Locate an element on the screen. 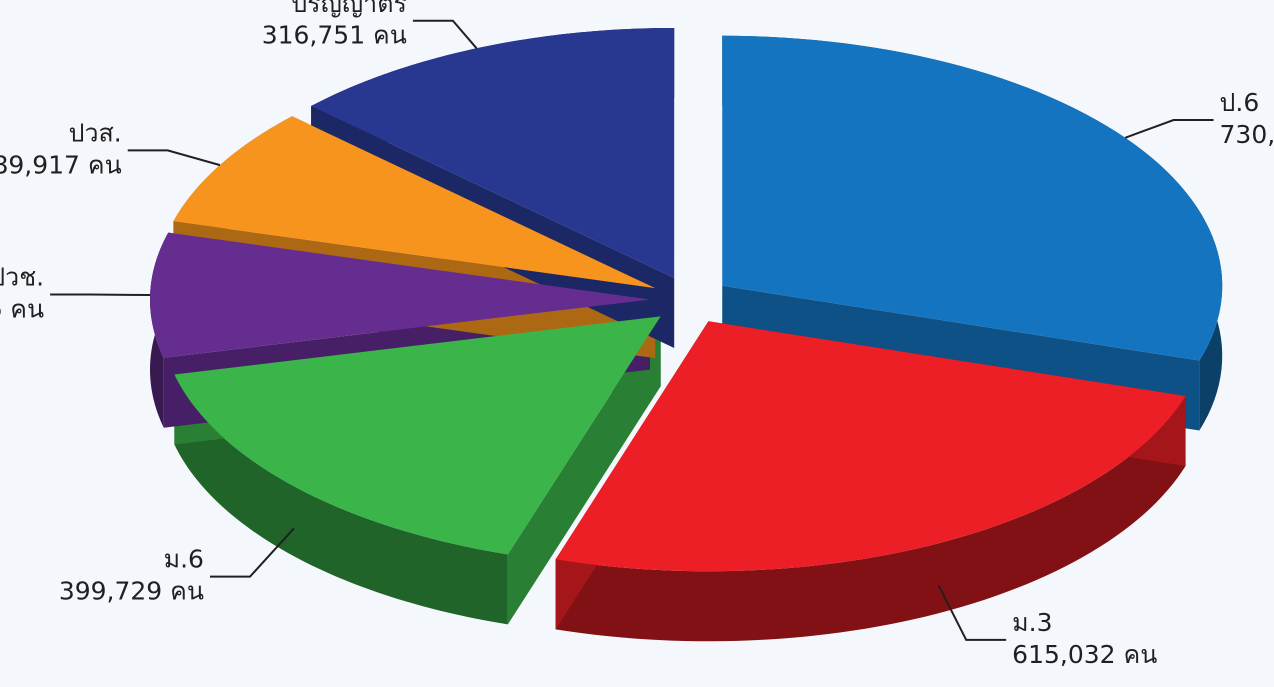  value-label: 615,032 คน is located at coordinates (1084, 654).